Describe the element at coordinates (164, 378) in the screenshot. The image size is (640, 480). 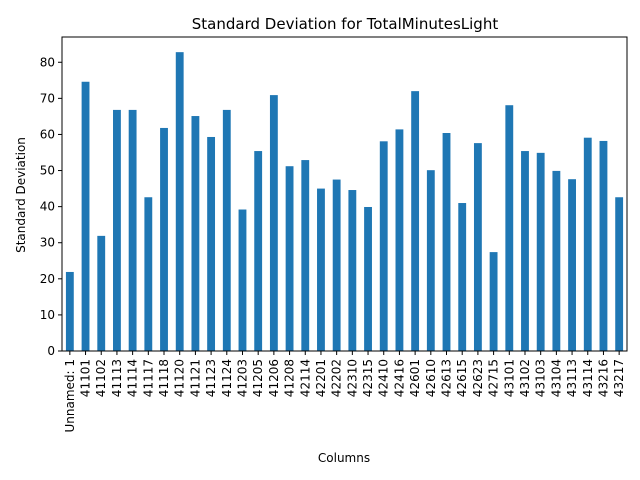
I see `x-tick-label: 41118` at that location.